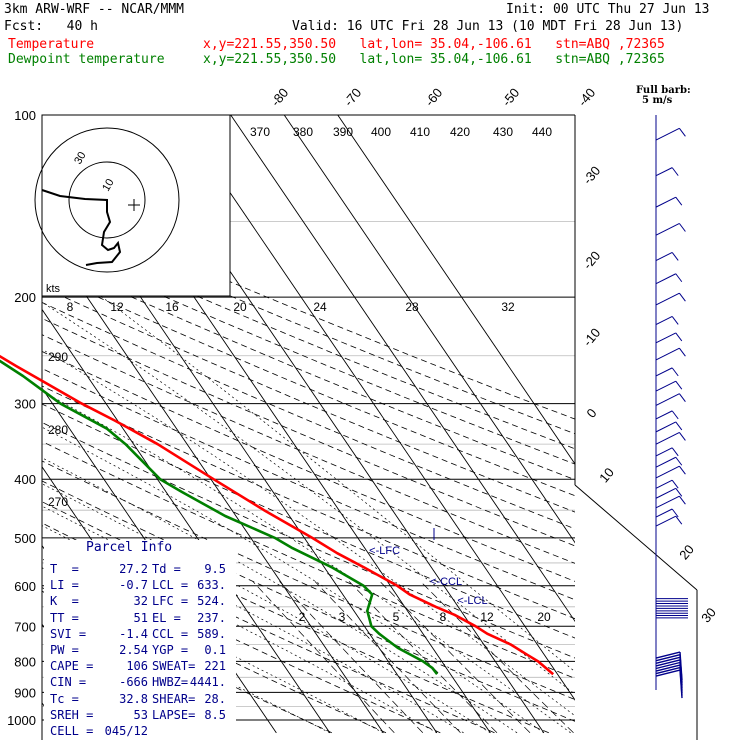 The width and height of the screenshot is (740, 740). What do you see at coordinates (170, 682) in the screenshot?
I see `parcel-key: HWBZ=` at bounding box center [170, 682].